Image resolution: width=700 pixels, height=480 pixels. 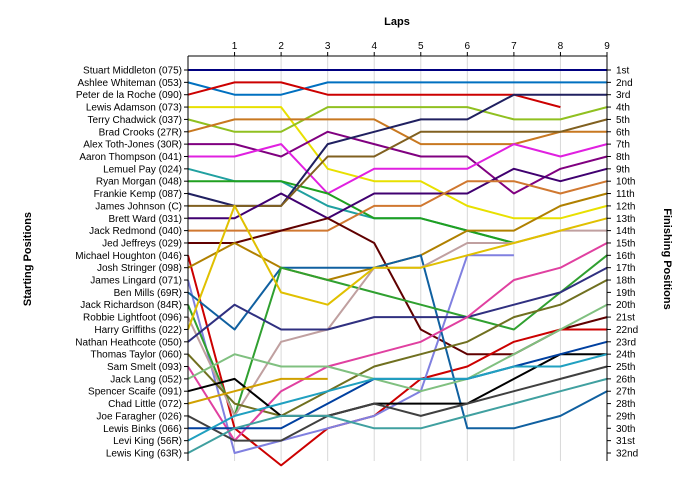 I want to click on finishing-label: 12th, so click(x=625, y=206).